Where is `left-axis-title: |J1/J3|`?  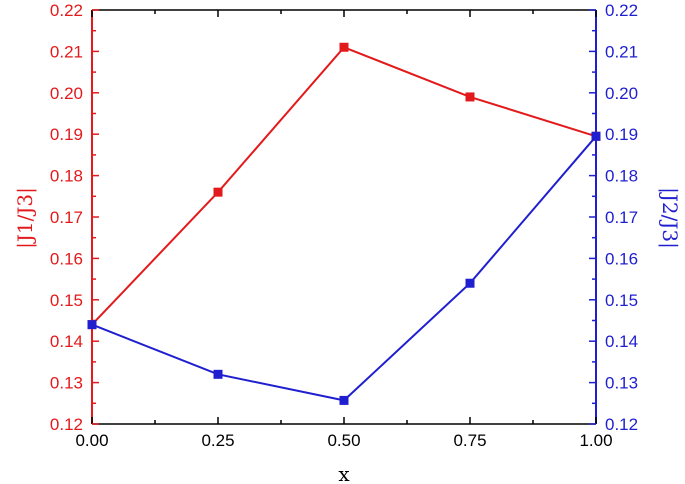
left-axis-title: |J1/J3| is located at coordinates (25, 218).